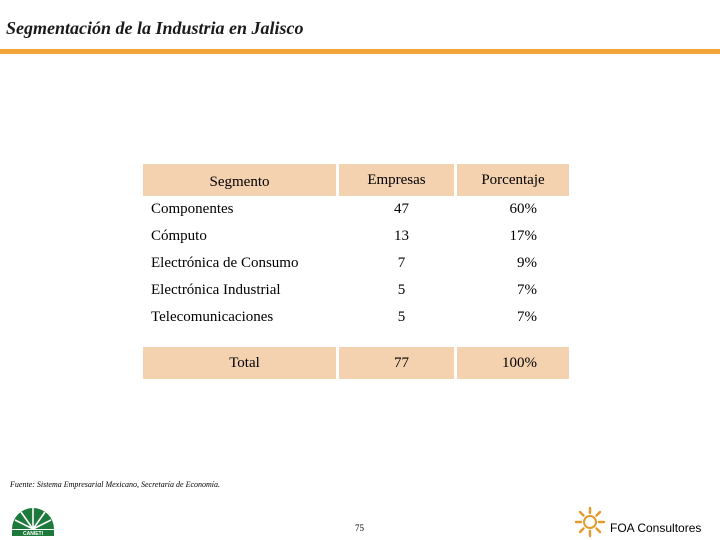  What do you see at coordinates (356, 236) in the screenshot?
I see `table-row: Cómputo 13 17%` at bounding box center [356, 236].